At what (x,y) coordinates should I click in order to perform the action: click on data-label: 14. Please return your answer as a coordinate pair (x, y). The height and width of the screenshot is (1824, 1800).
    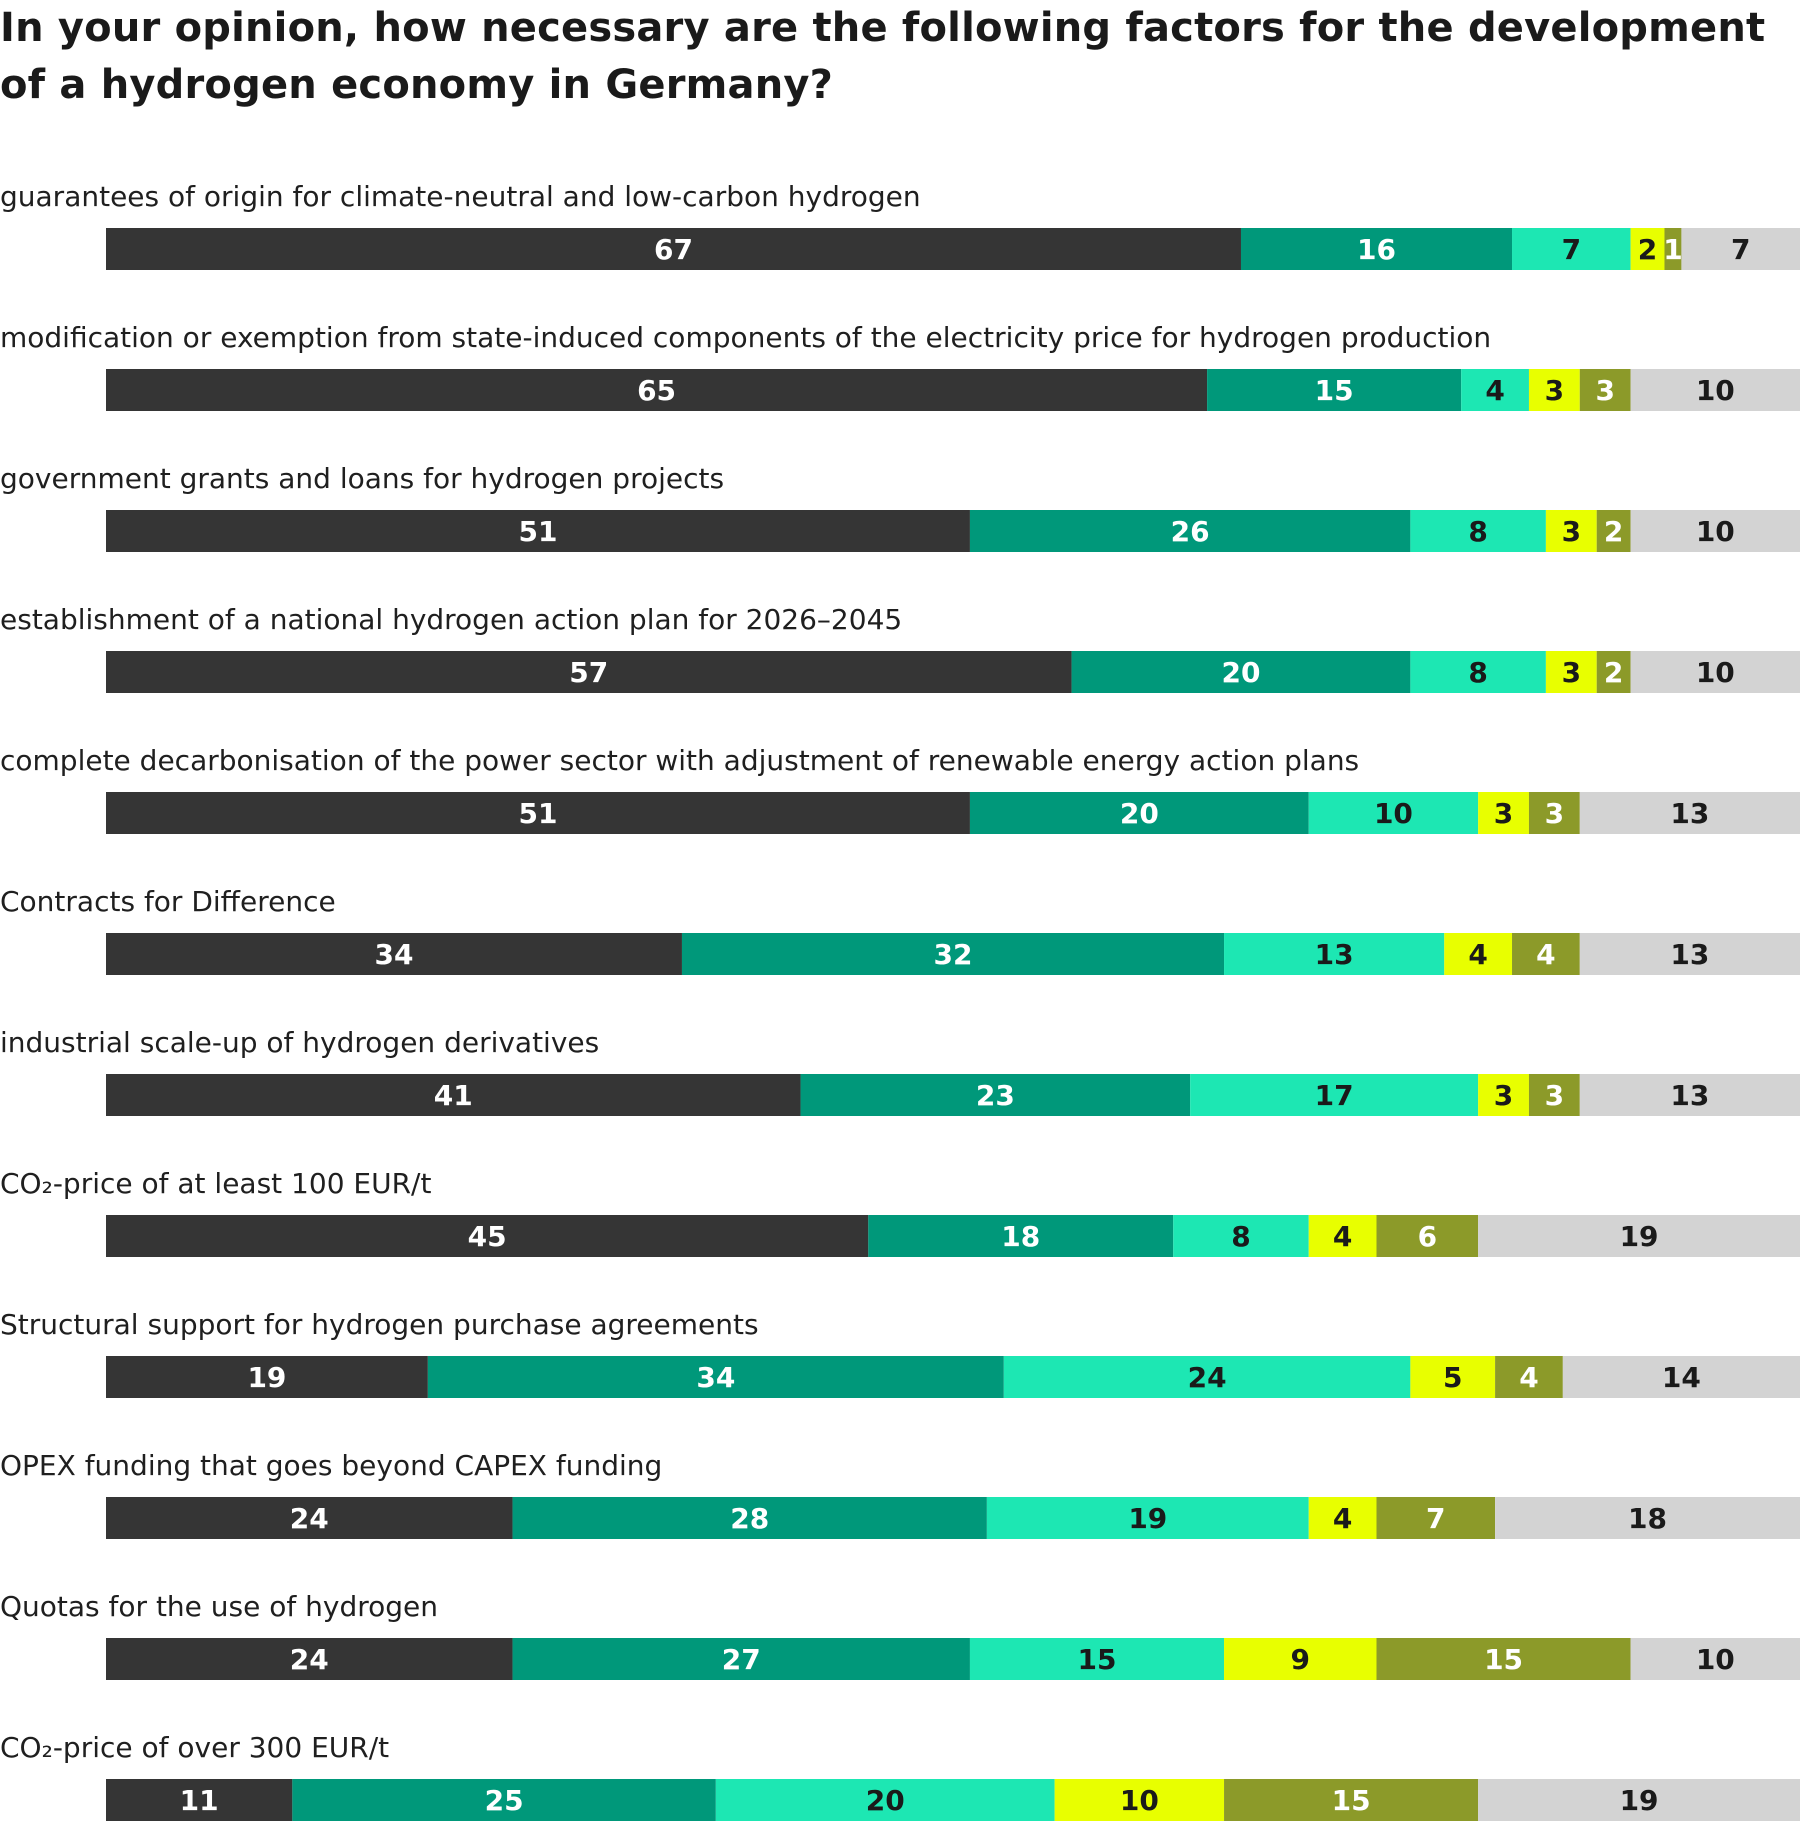
    Looking at the image, I should click on (1681, 1377).